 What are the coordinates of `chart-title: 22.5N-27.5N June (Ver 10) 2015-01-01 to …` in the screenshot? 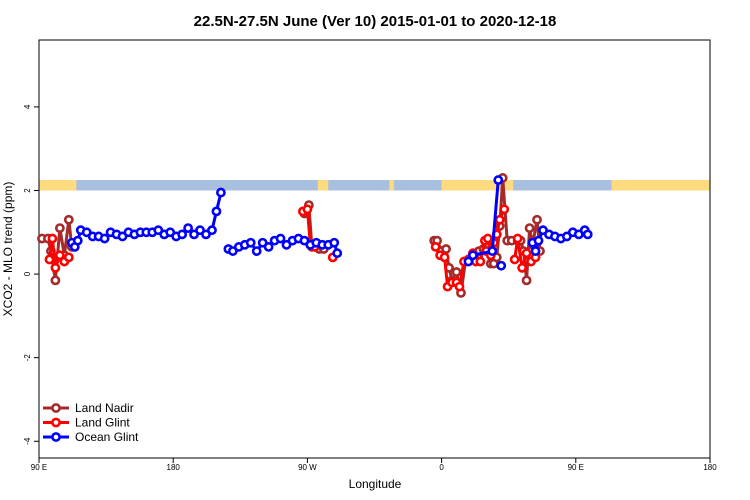 It's located at (375, 21).